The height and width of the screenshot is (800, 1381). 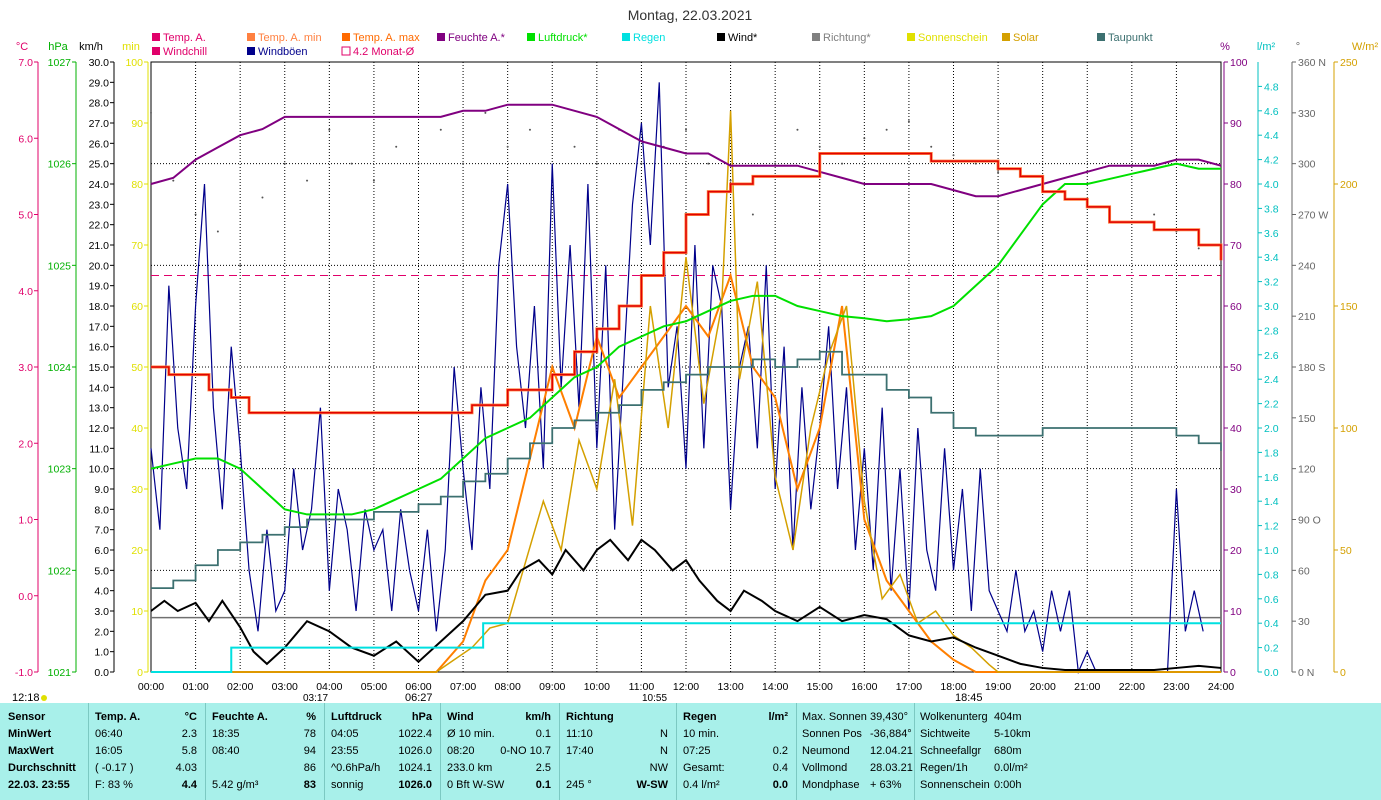 I want to click on direction-axis-tick-label: 60, so click(x=1304, y=571).